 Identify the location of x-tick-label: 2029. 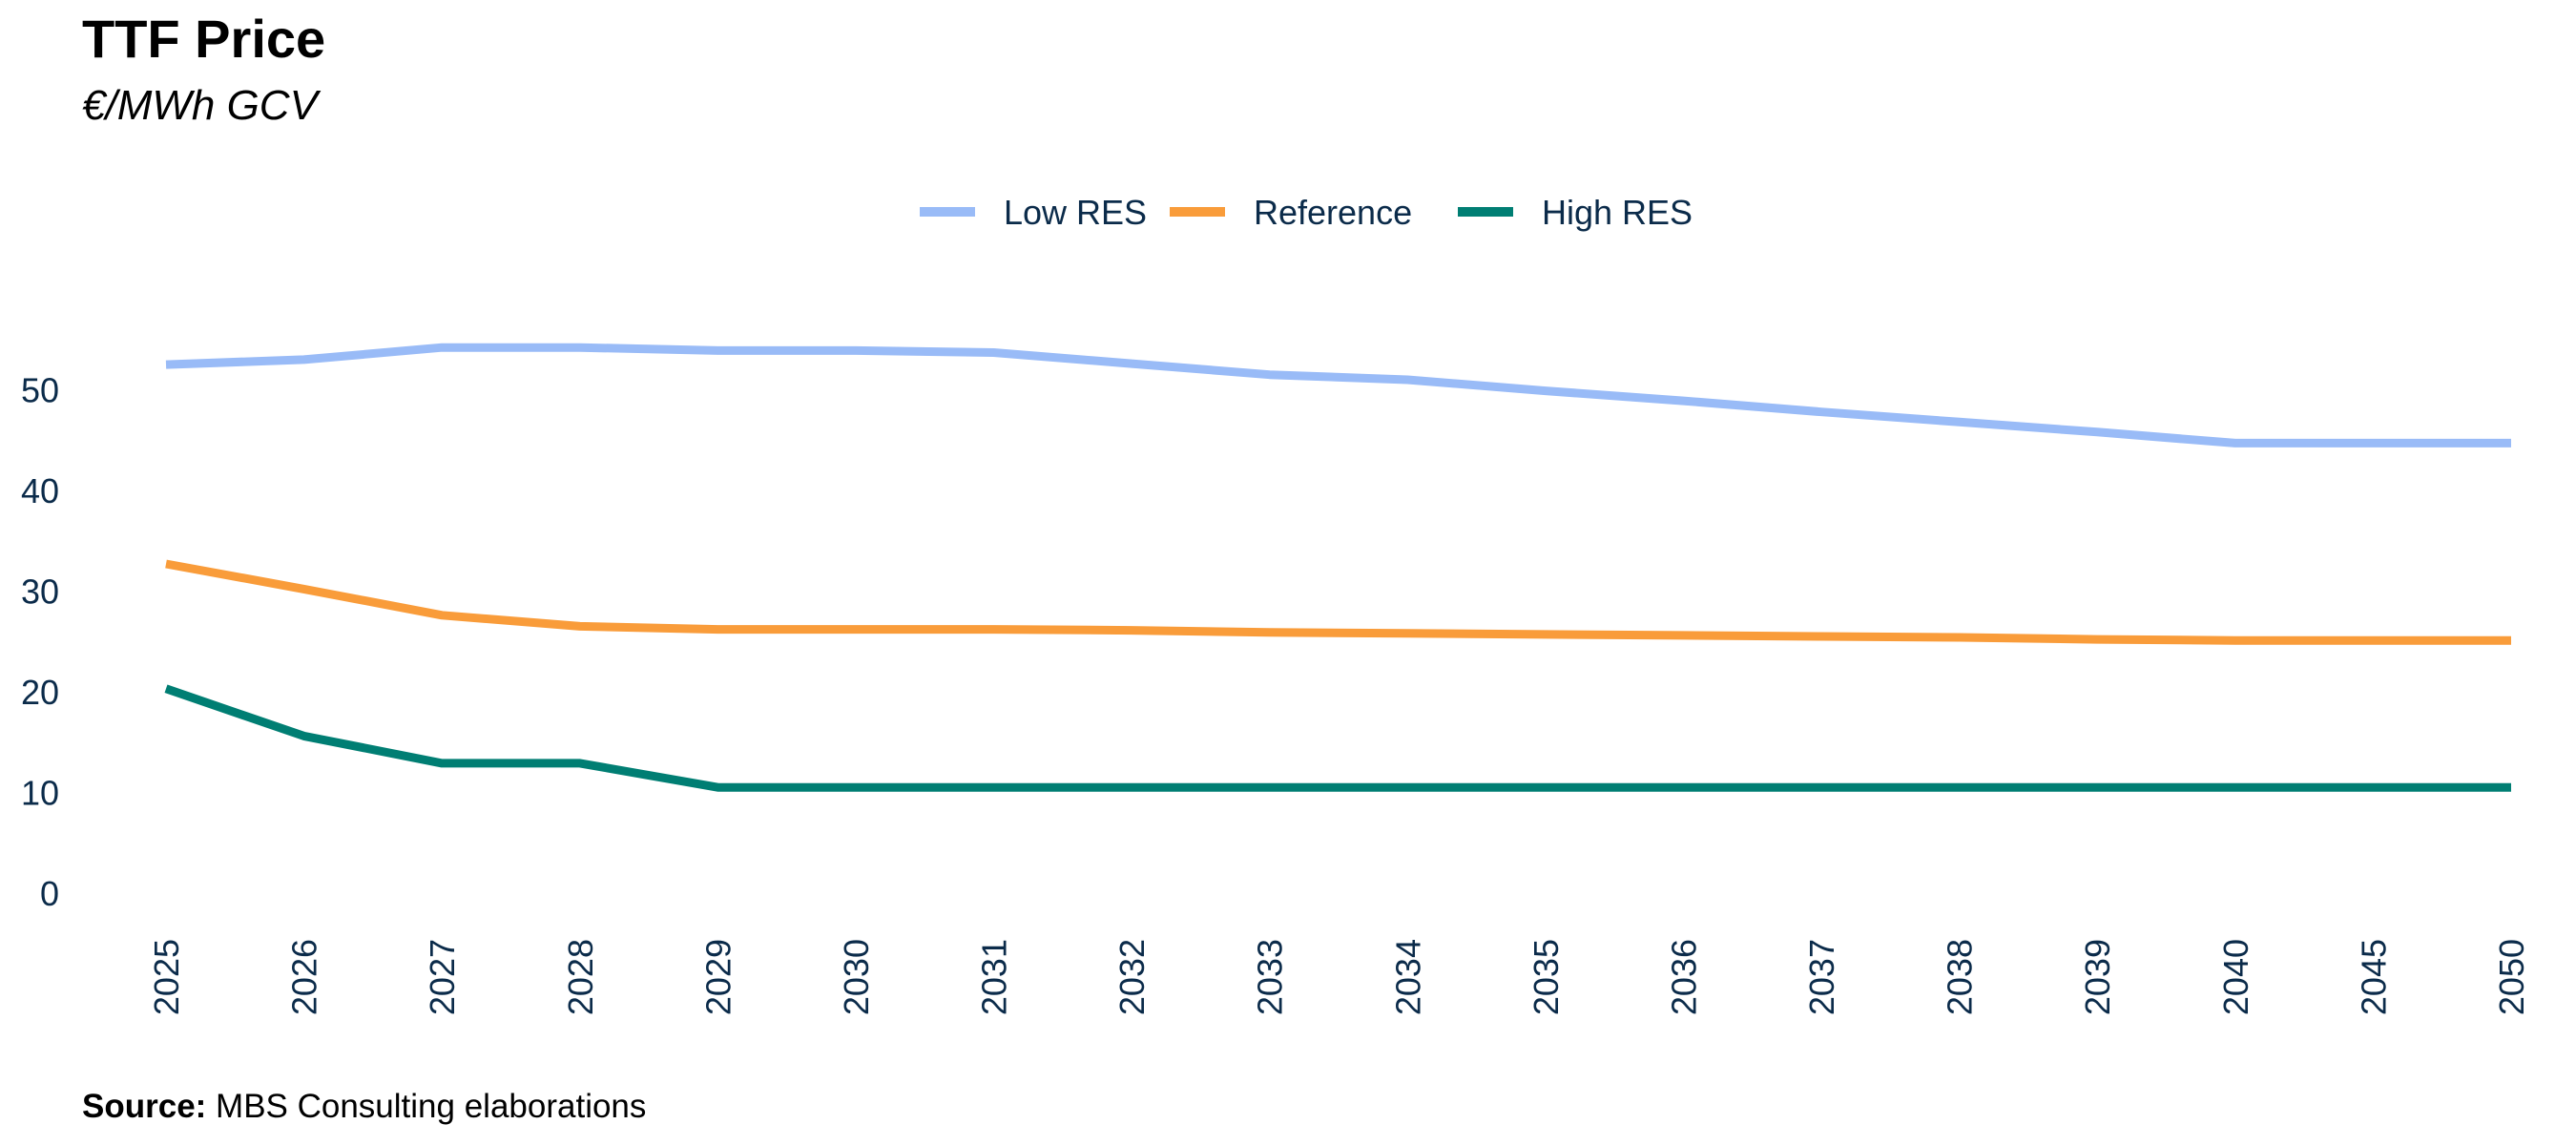
(717, 977).